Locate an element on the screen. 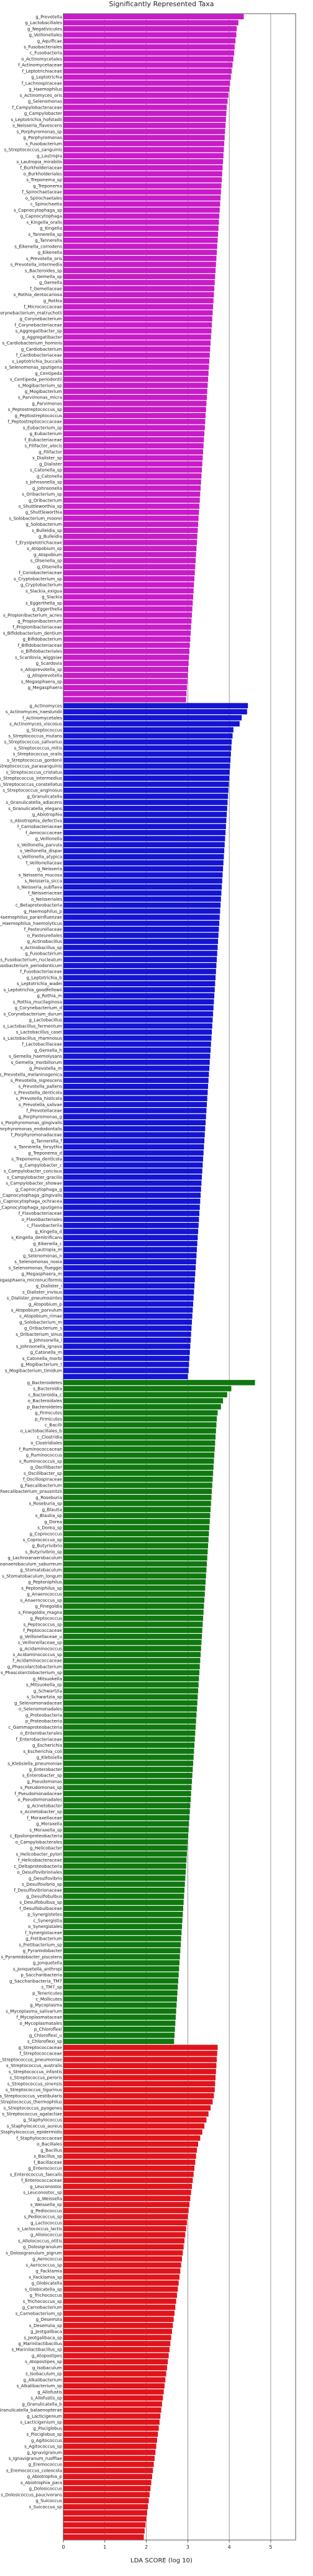 This screenshot has height=2576, width=313. category-label: s_Escherichia_coli is located at coordinates (43, 1751).